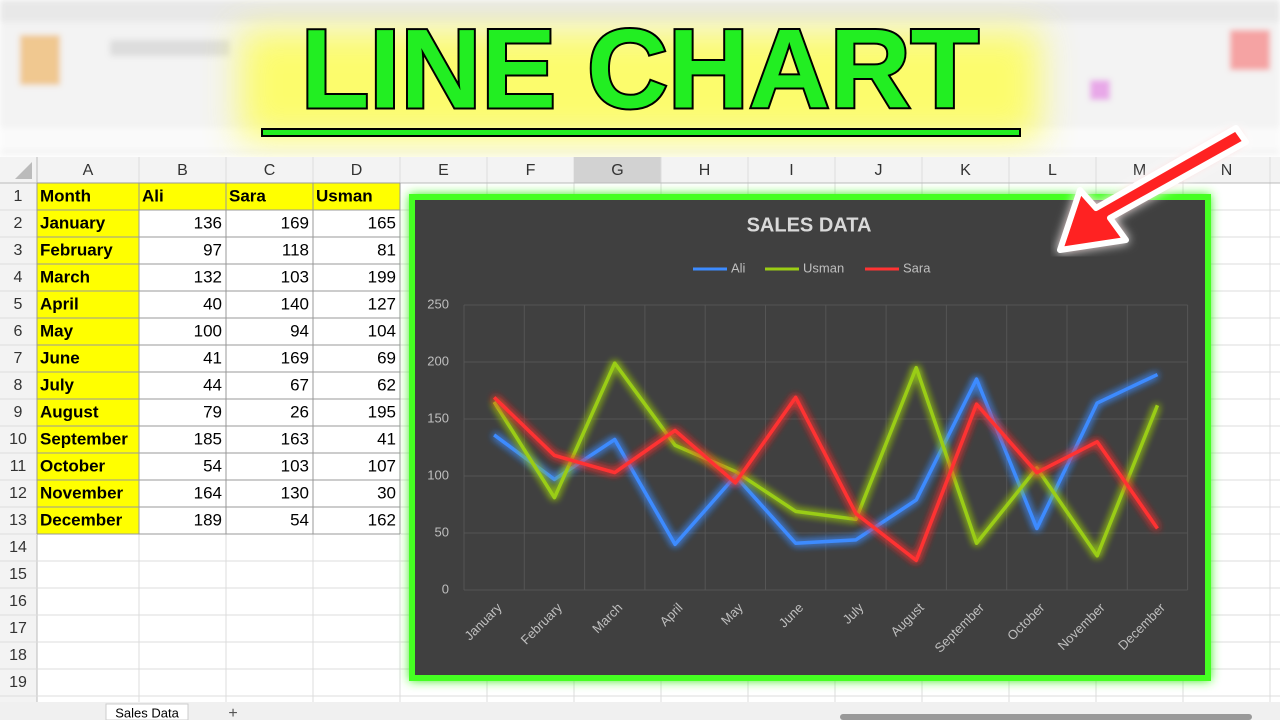 The image size is (1280, 720). I want to click on row-header: 15, so click(18, 574).